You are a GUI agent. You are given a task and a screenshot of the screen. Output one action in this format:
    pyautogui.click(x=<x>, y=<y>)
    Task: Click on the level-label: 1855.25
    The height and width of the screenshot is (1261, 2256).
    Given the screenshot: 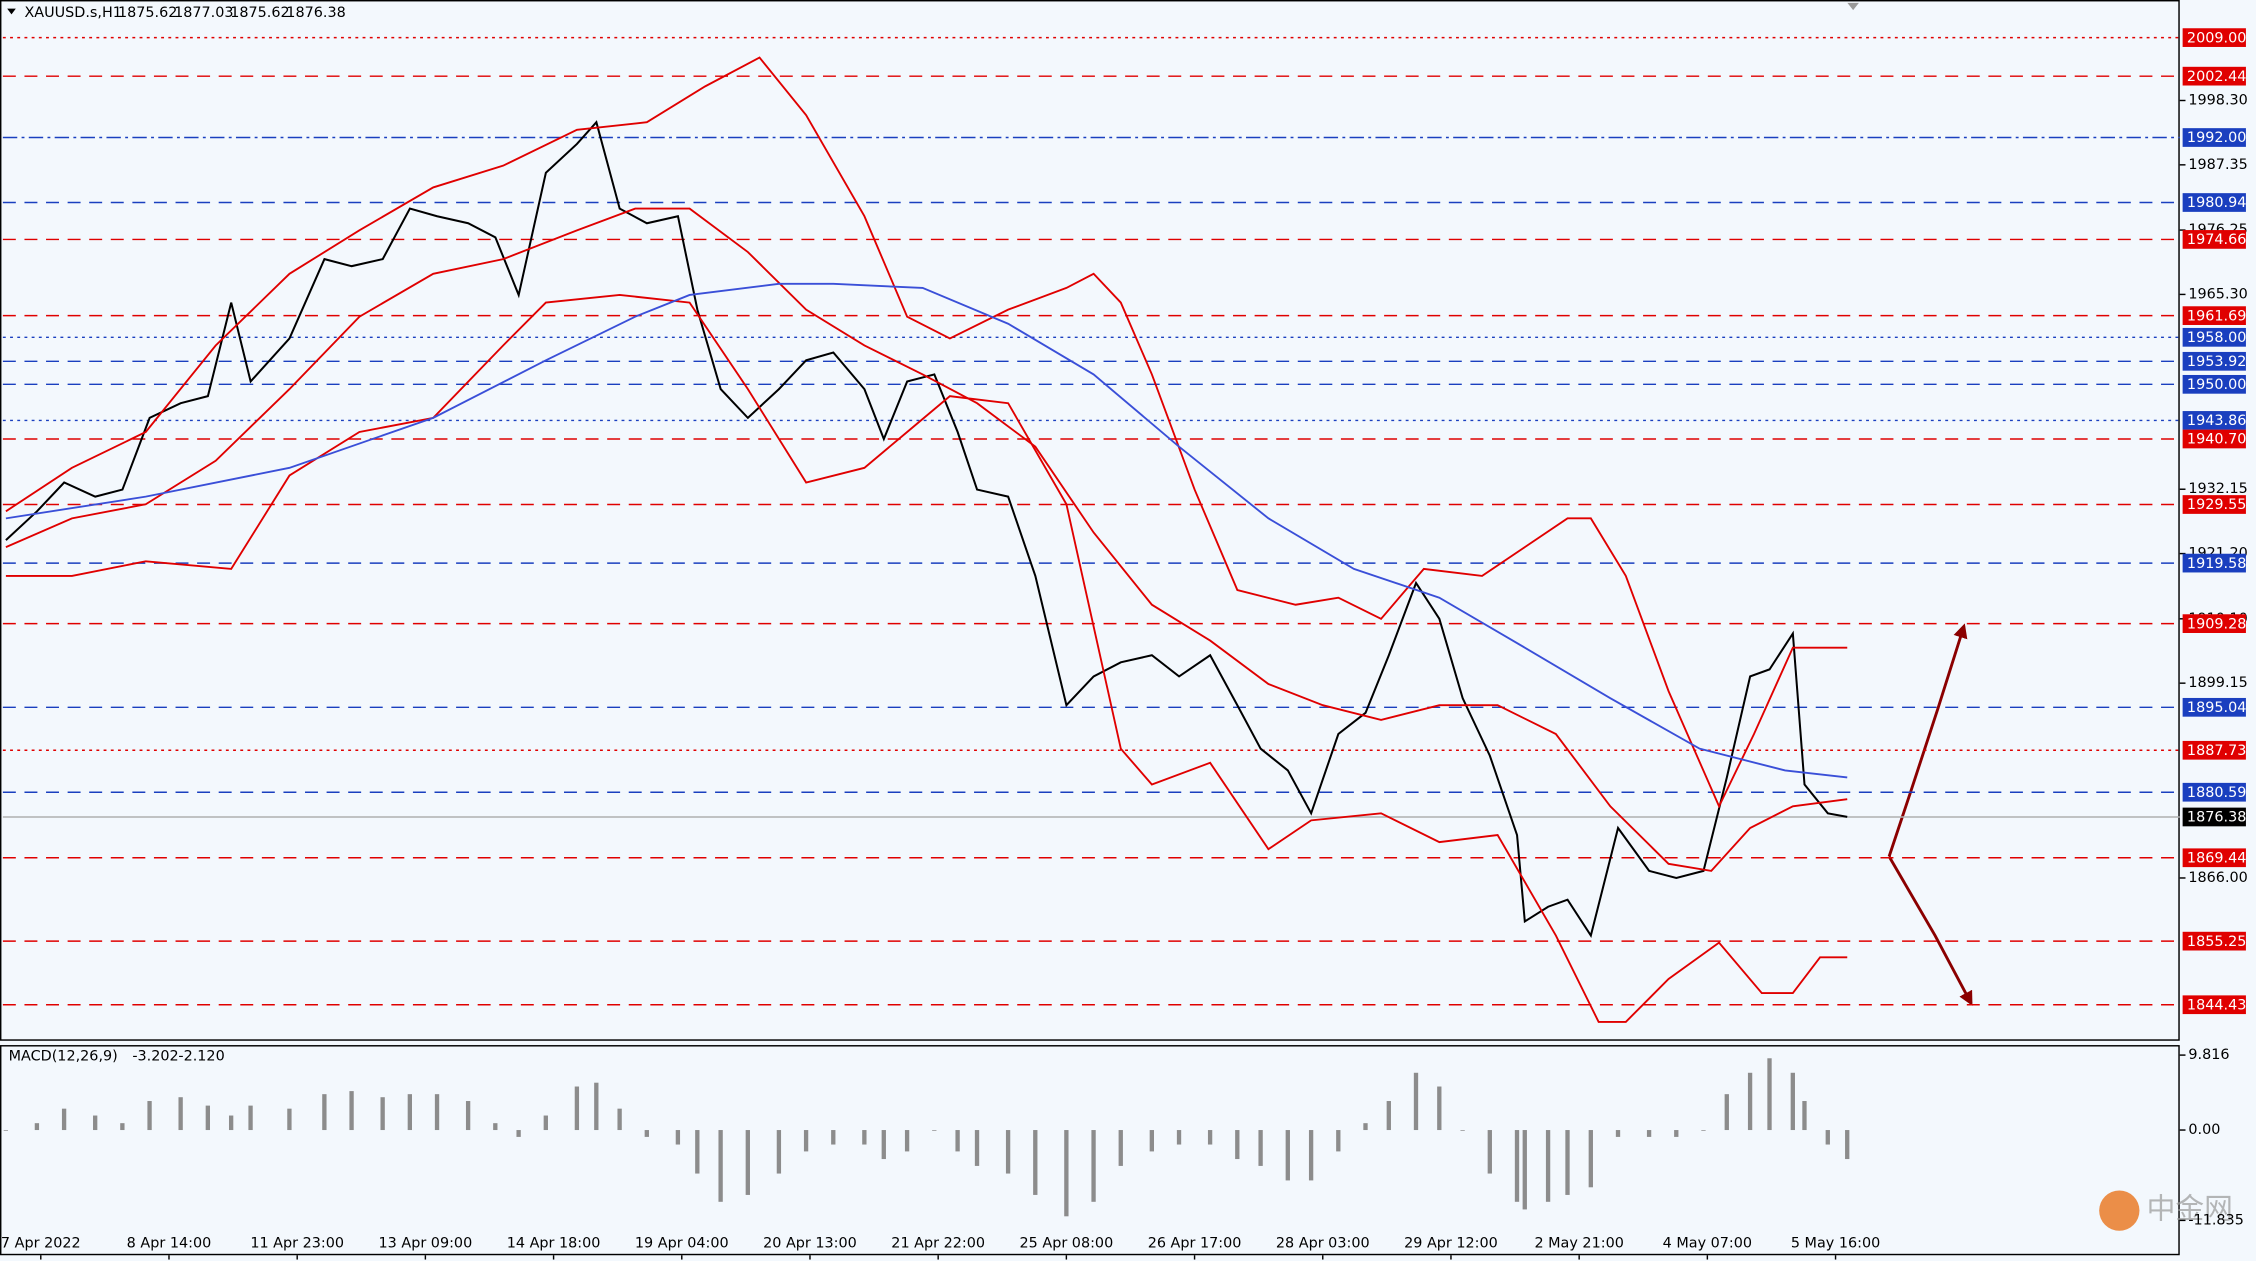 What is the action you would take?
    pyautogui.click(x=2216, y=942)
    